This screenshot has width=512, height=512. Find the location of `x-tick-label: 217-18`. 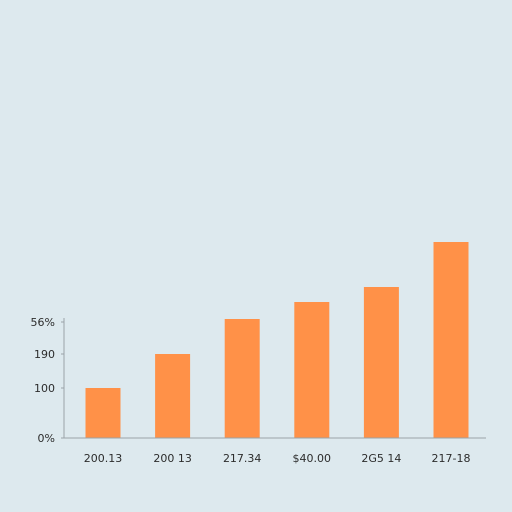

x-tick-label: 217-18 is located at coordinates (451, 458).